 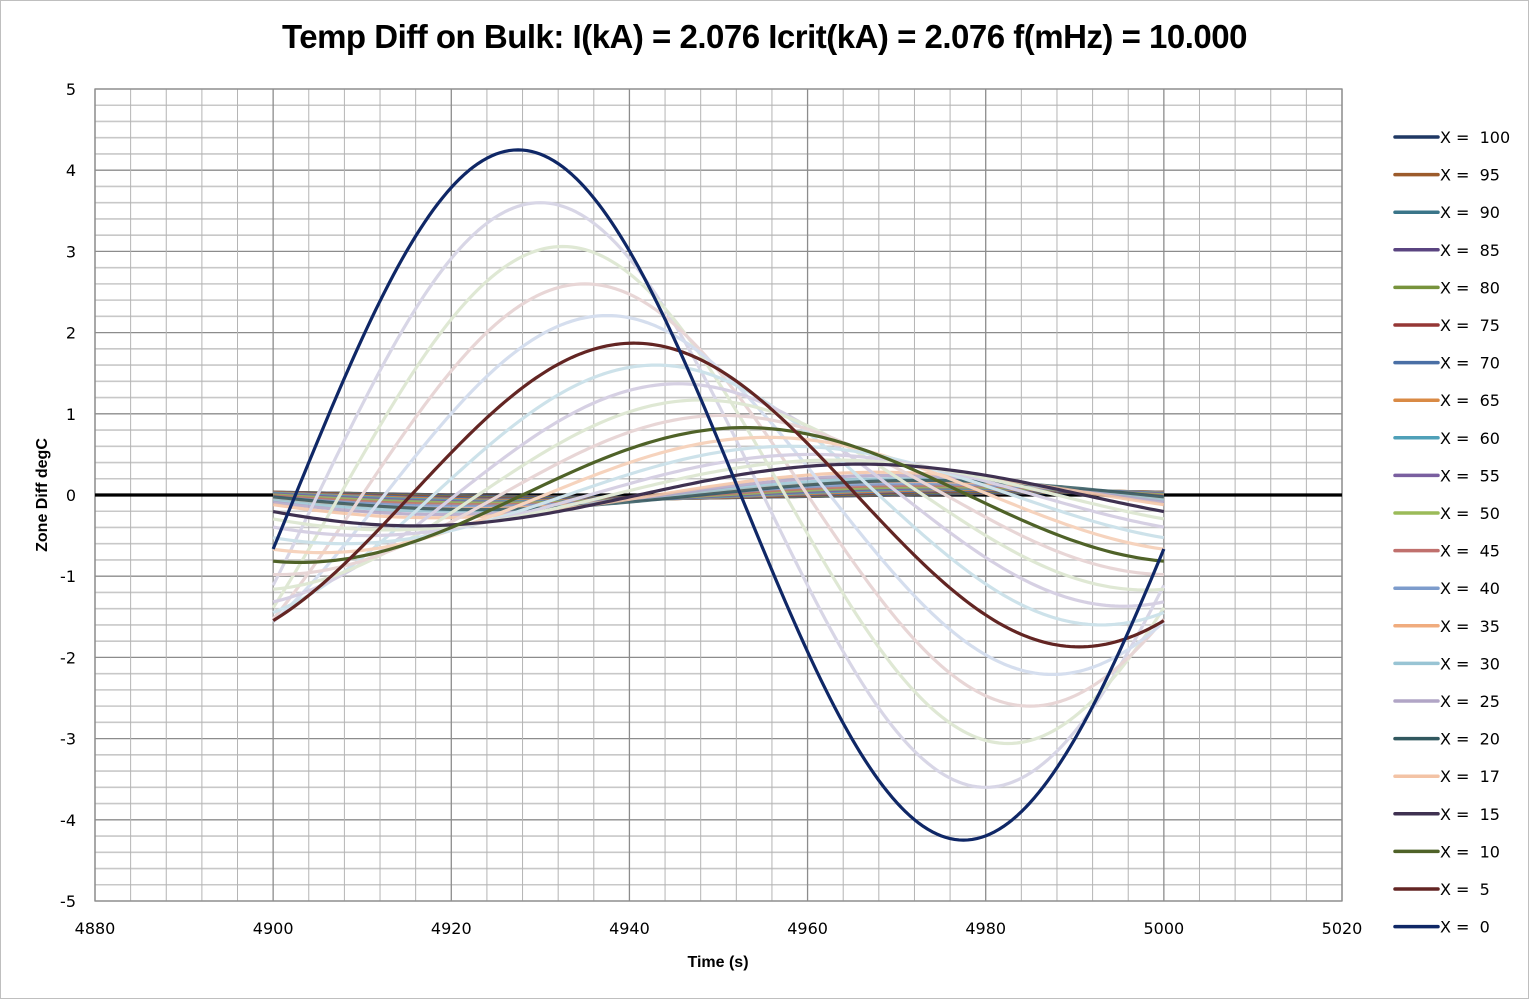 I want to click on x-tick-label: 4940, so click(x=629, y=928).